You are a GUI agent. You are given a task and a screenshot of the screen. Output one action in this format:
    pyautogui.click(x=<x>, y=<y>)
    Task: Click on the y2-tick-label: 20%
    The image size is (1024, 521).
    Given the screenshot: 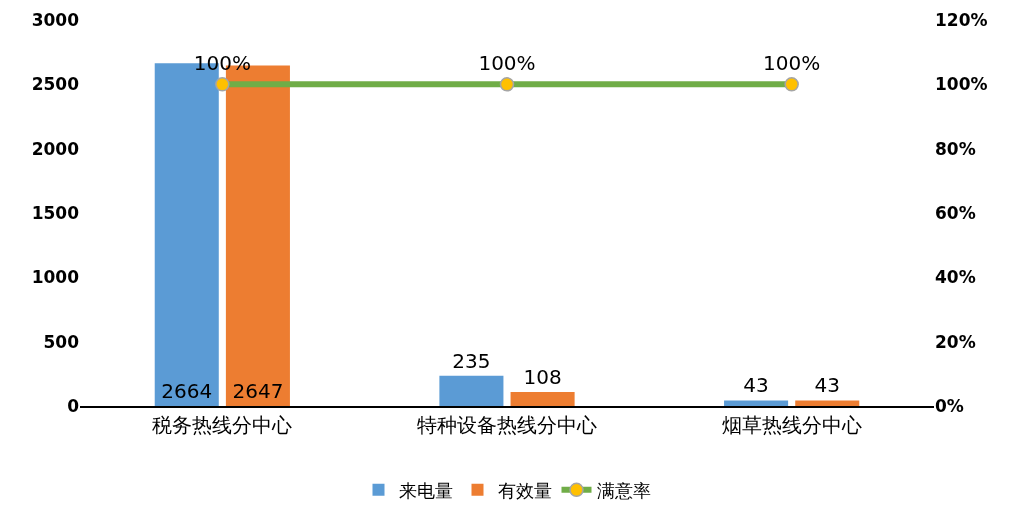 What is the action you would take?
    pyautogui.click(x=955, y=341)
    